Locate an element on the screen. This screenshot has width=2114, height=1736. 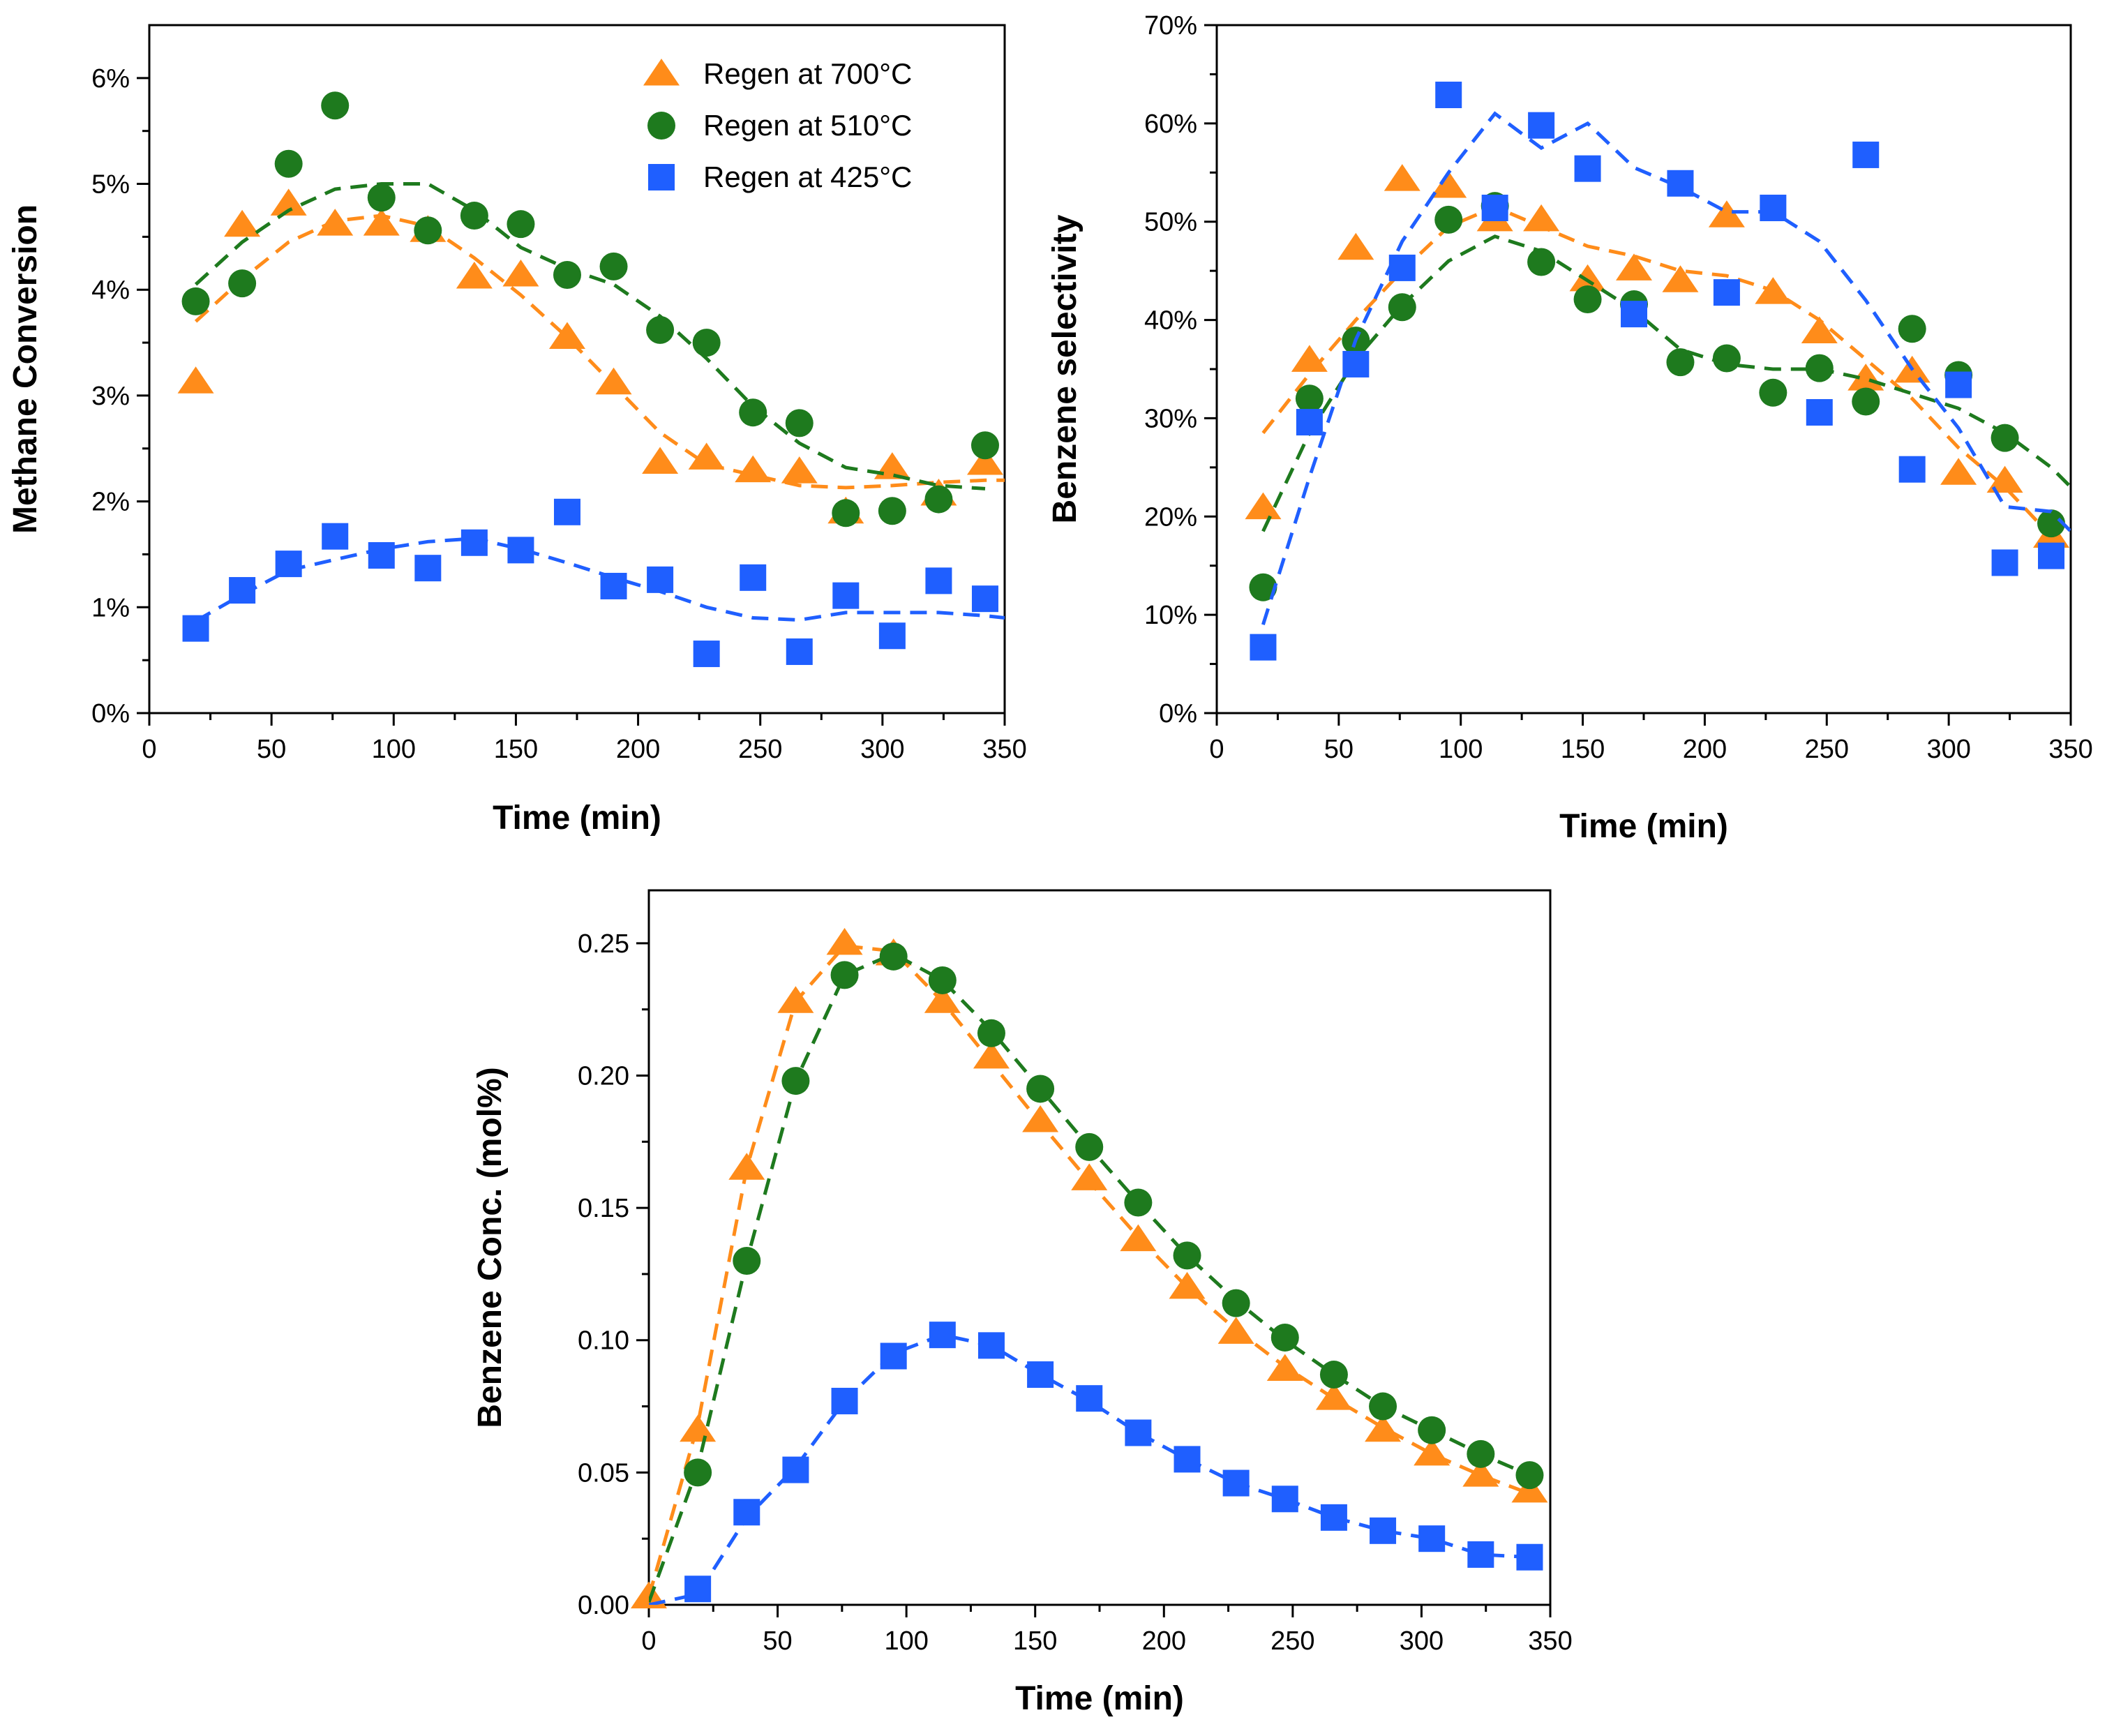
legend-label: Regen at 510°C is located at coordinates (807, 125).